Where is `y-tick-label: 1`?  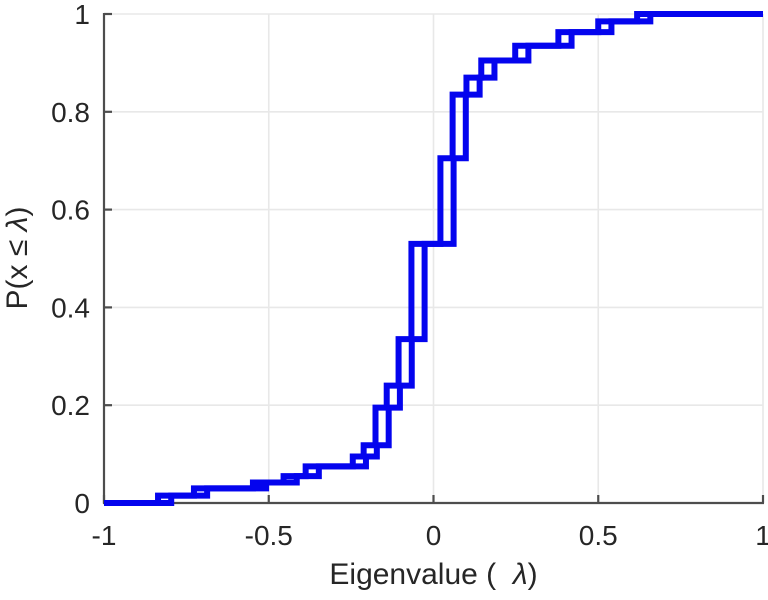
y-tick-label: 1 is located at coordinates (82, 15).